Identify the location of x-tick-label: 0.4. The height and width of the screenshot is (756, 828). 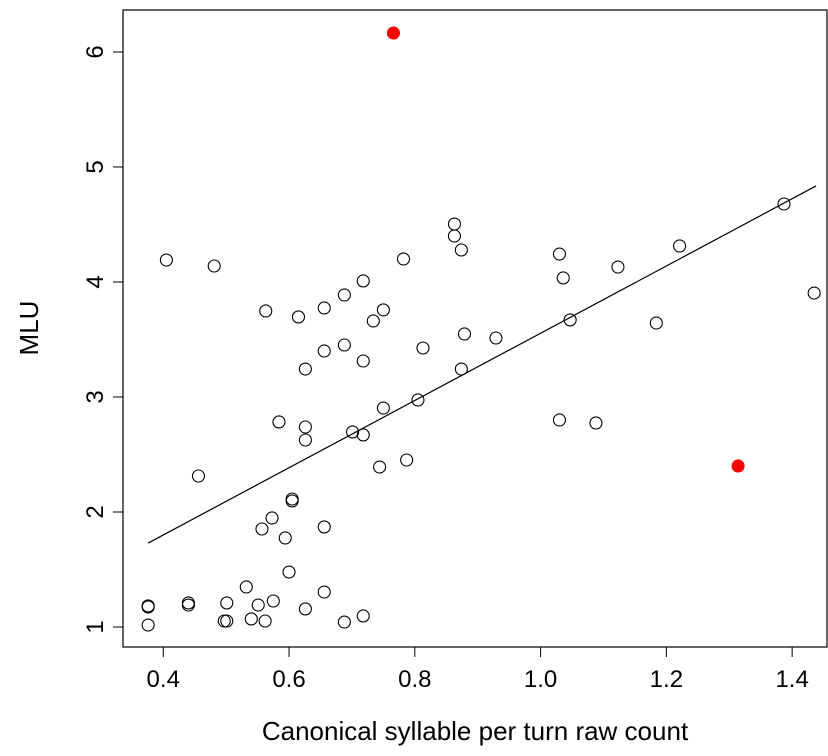
(163, 679).